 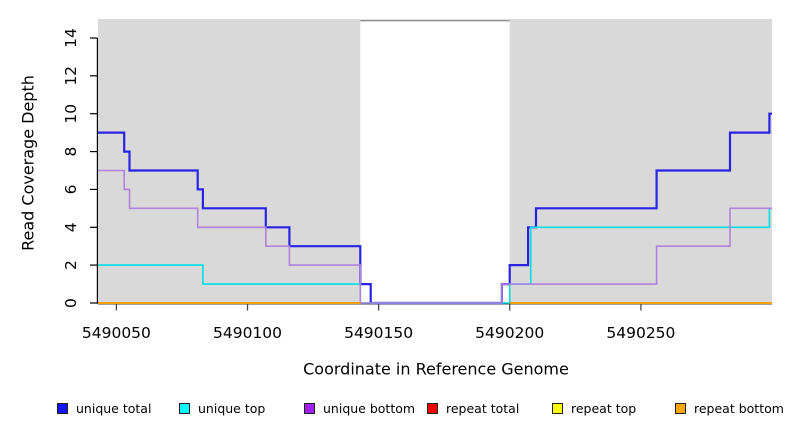 I want to click on legend-label: repeat top, so click(x=604, y=408).